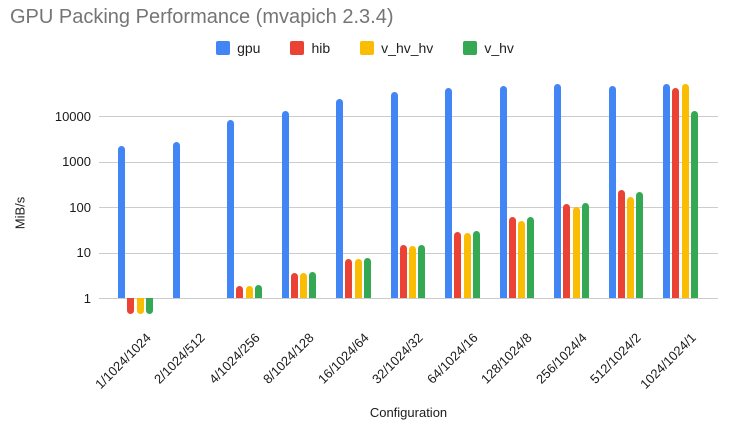 This screenshot has width=730, height=430. I want to click on chart-legend: gpu hib v_hv_hv v_hv, so click(365, 48).